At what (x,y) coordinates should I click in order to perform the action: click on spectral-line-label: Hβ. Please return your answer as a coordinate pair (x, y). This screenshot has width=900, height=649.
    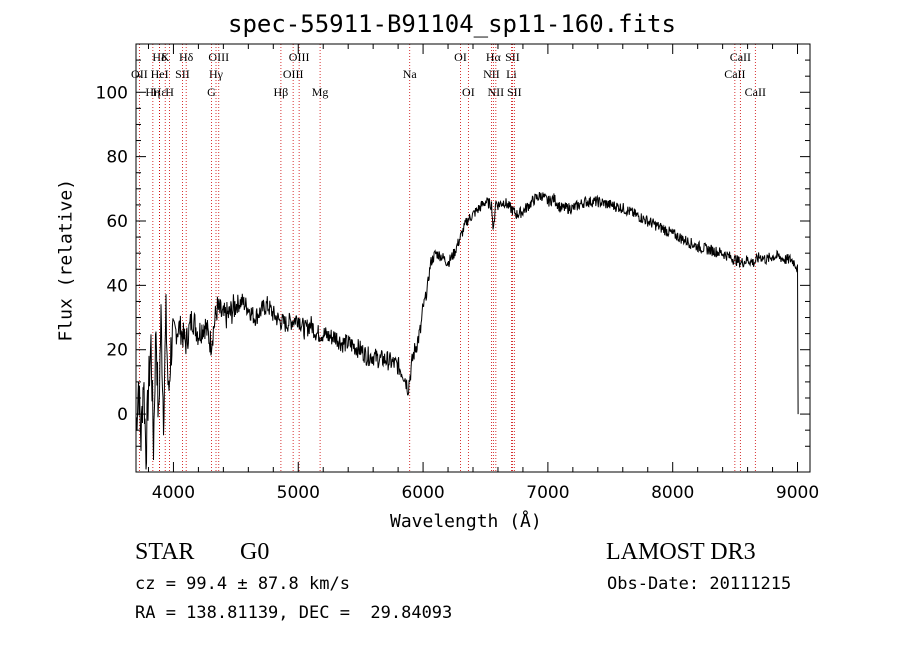
    Looking at the image, I should click on (281, 92).